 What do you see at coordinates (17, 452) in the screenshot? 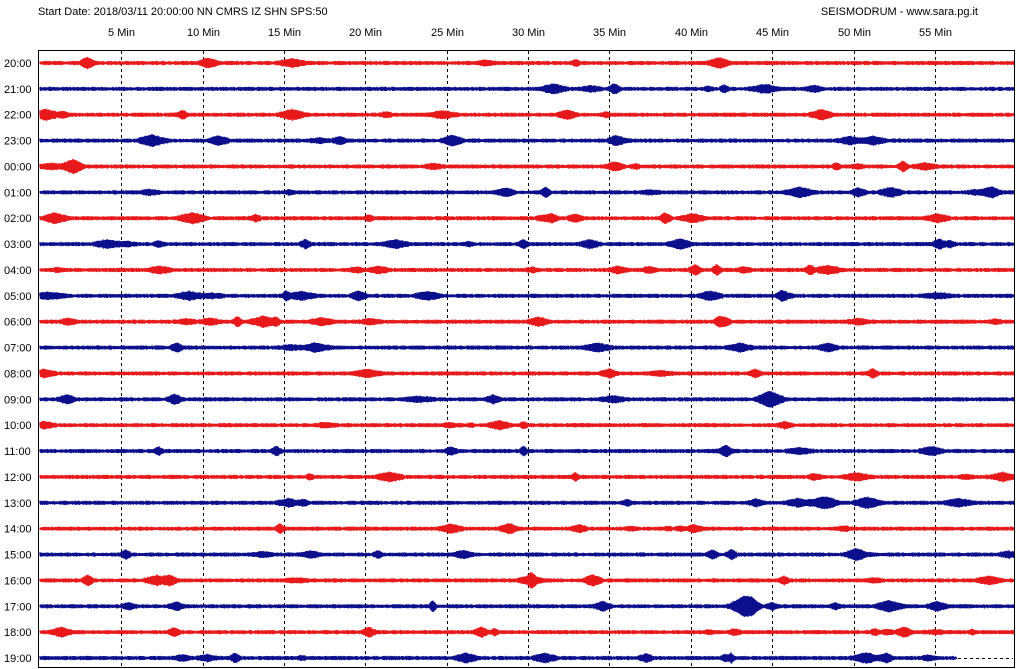
I see `row-time-label: 11:00` at bounding box center [17, 452].